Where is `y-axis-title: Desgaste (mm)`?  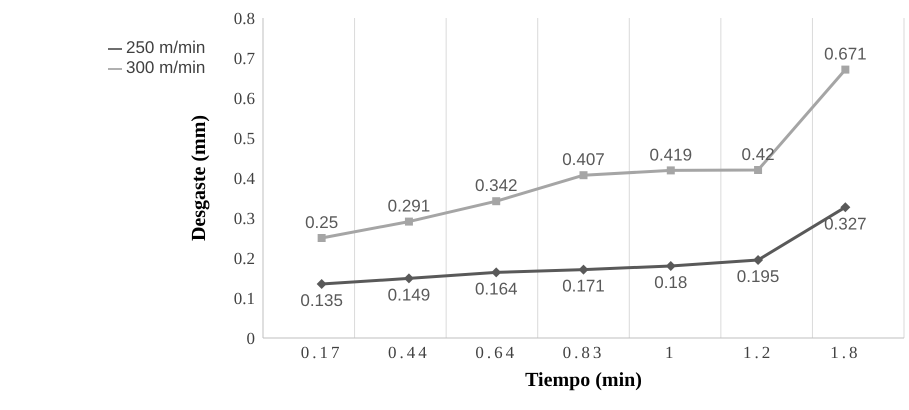
y-axis-title: Desgaste (mm) is located at coordinates (199, 178).